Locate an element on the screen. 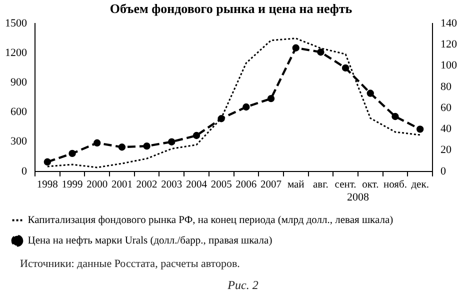 The height and width of the screenshot is (302, 466). x-tick-label: 2003 is located at coordinates (171, 184).